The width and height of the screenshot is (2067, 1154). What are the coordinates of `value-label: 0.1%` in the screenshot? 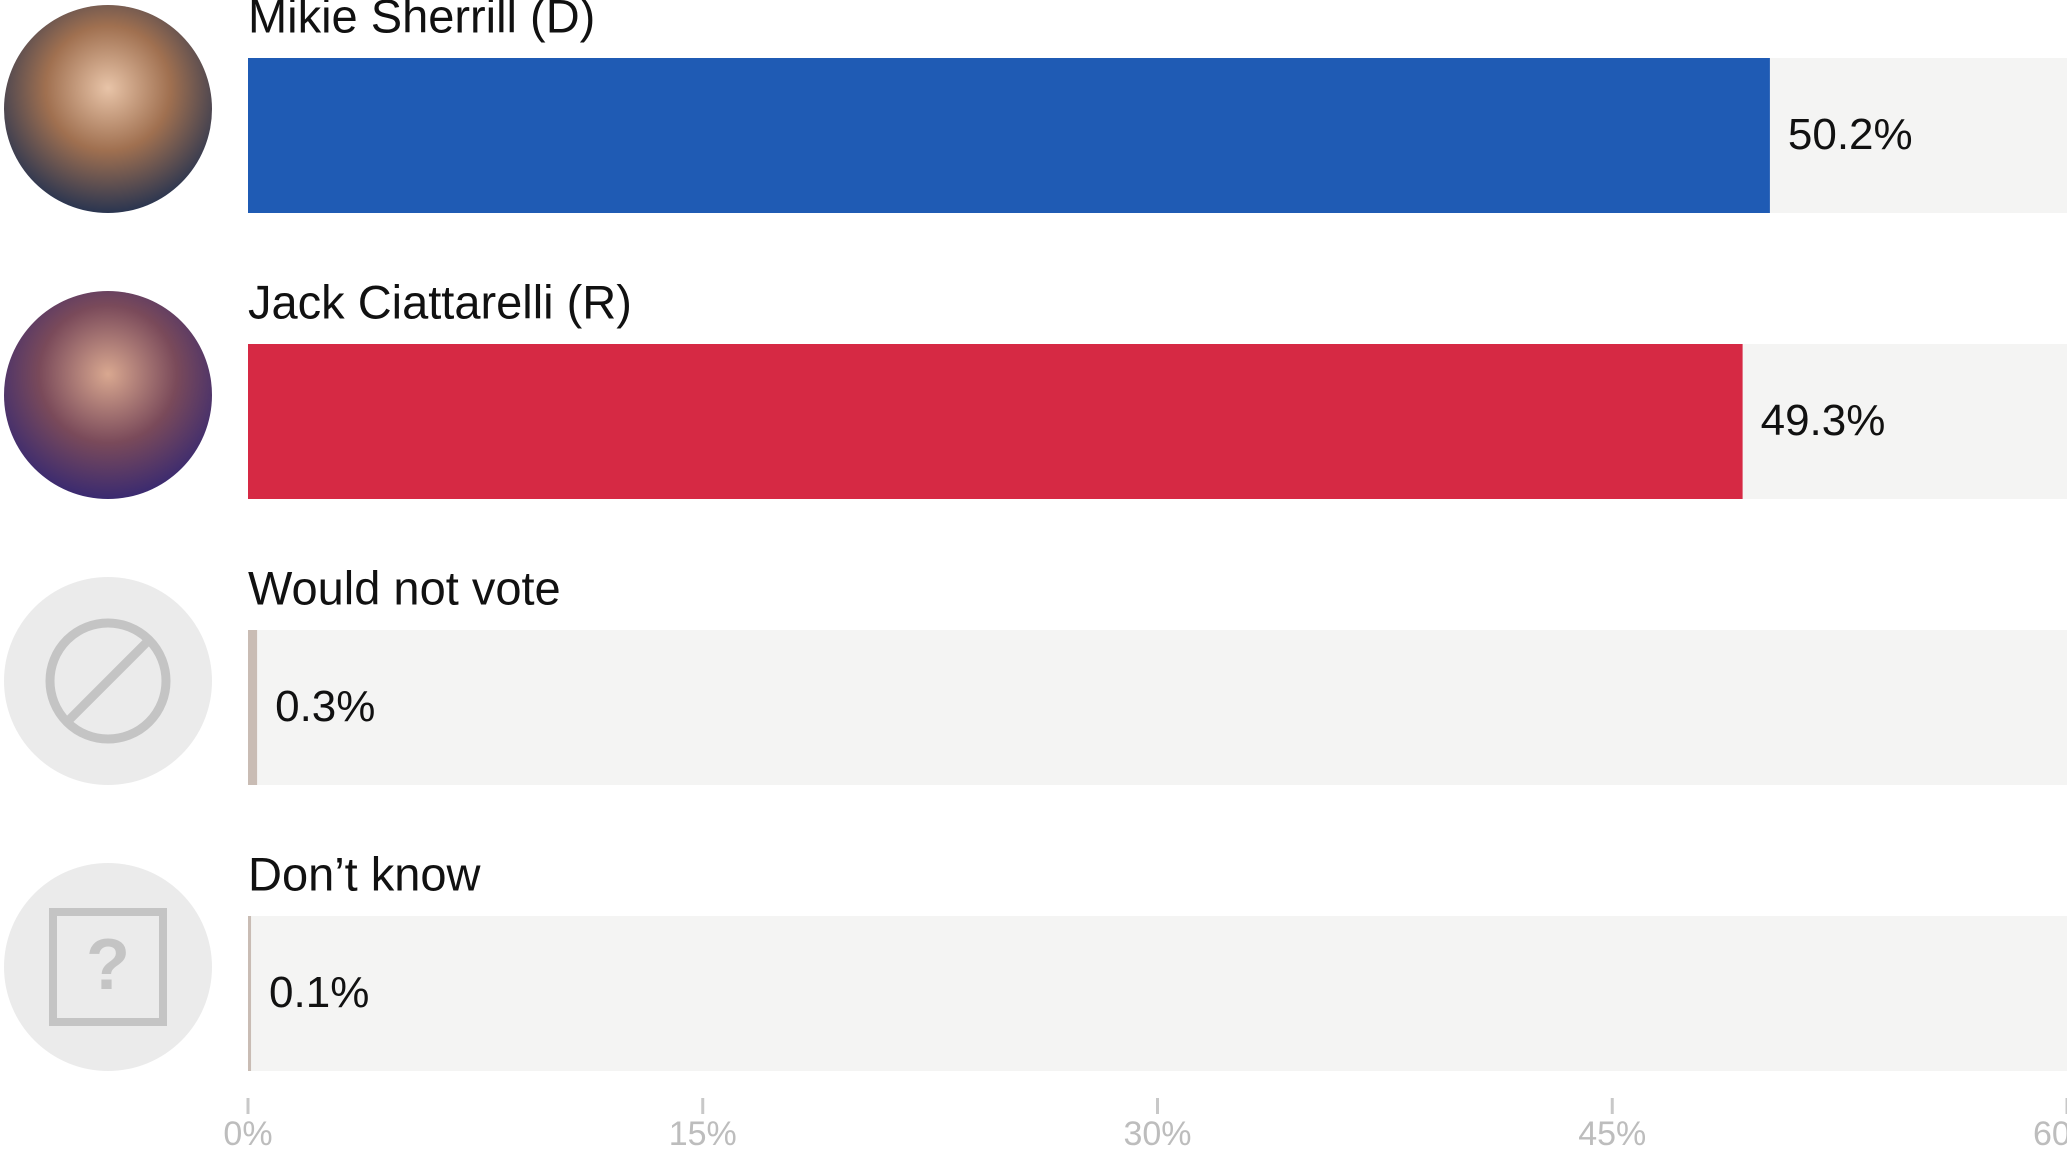 It's located at (319, 992).